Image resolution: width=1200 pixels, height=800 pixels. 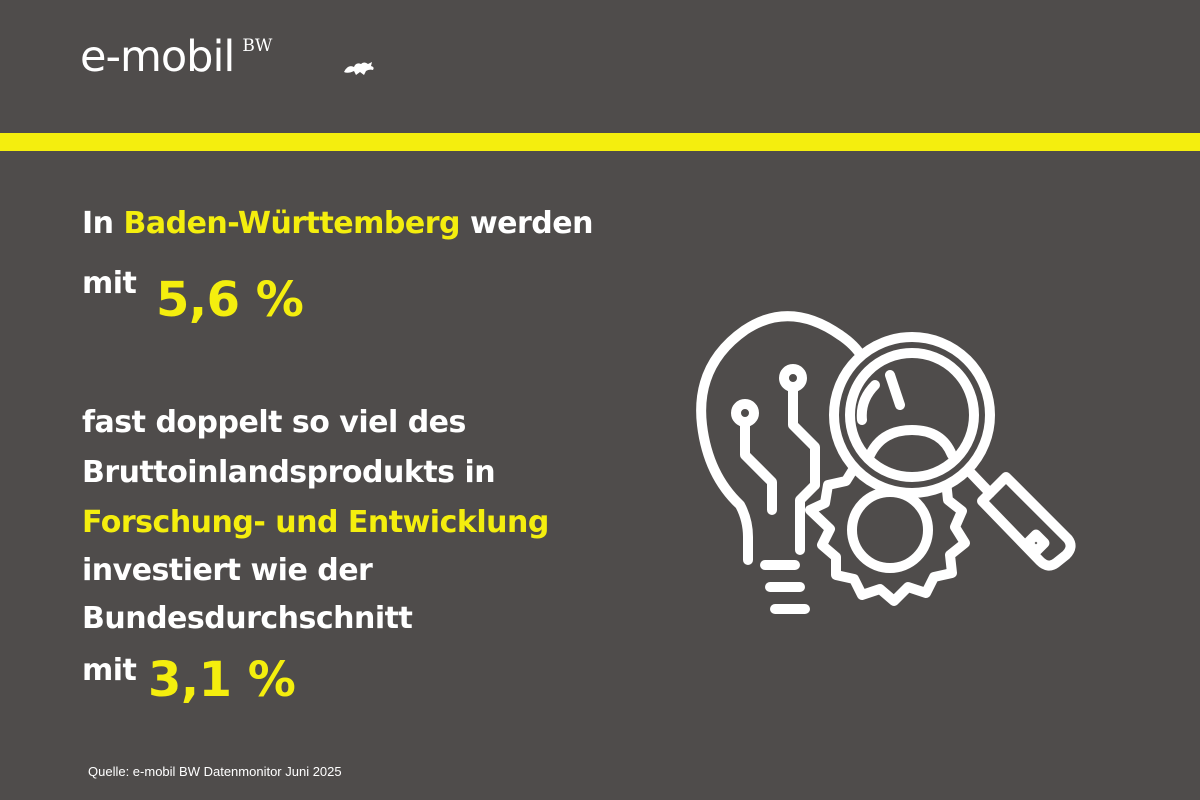 I want to click on headline-prefix: In, so click(x=98, y=223).